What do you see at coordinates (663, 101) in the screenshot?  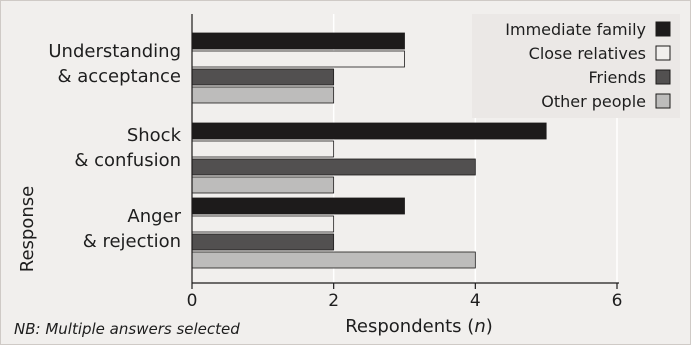 I see `legend-swatch-other-people` at bounding box center [663, 101].